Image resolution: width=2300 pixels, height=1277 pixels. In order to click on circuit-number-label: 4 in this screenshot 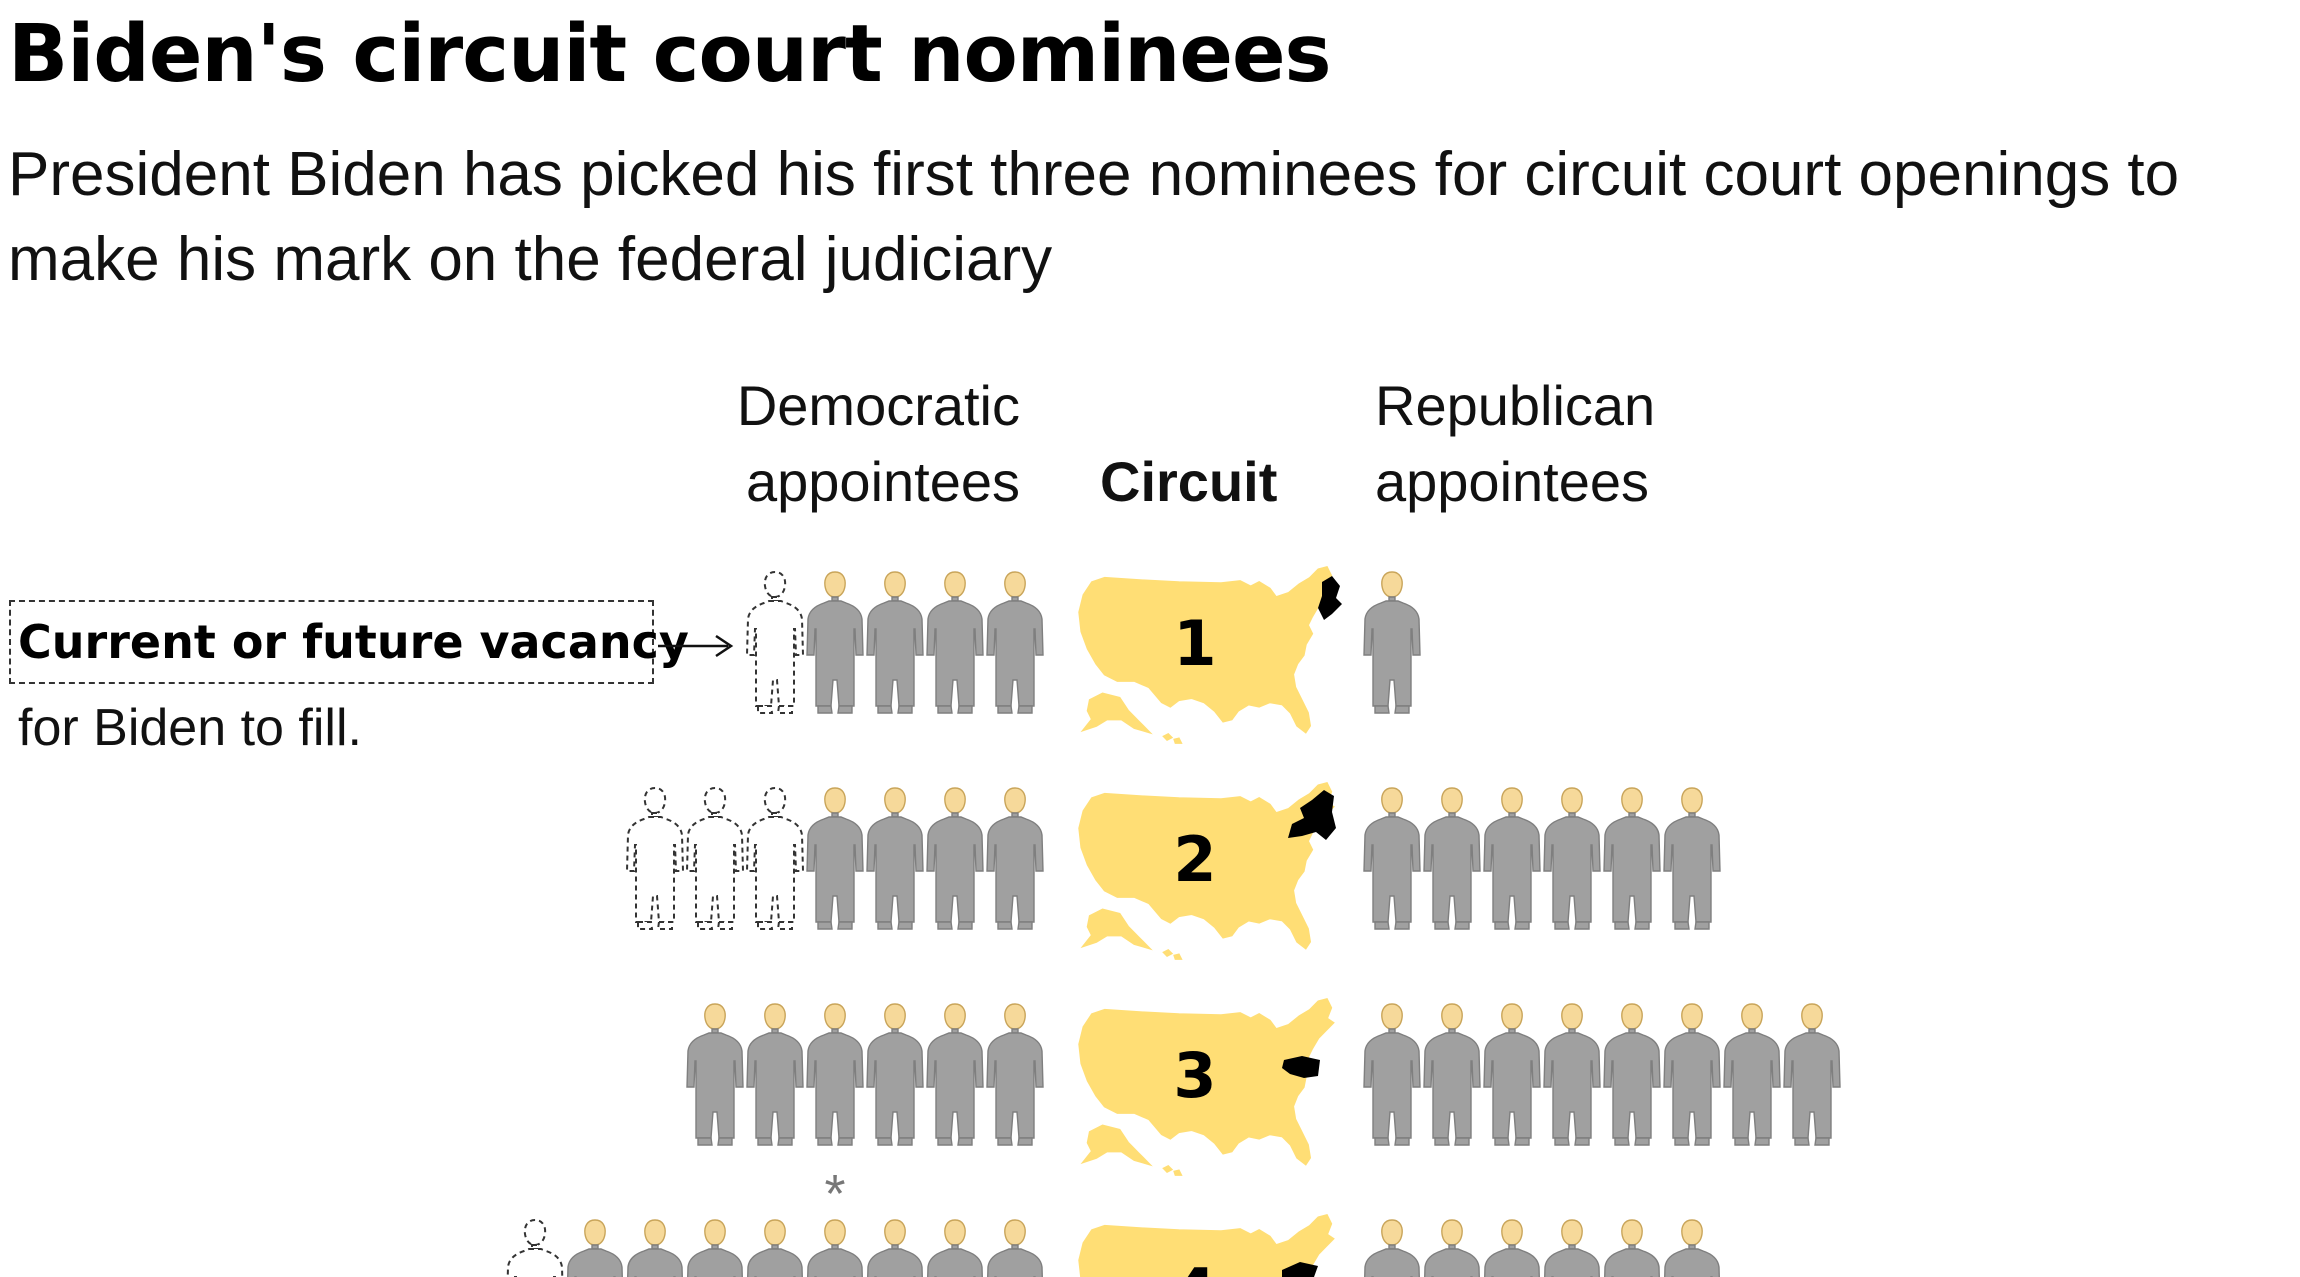, I will do `click(1194, 1266)`.